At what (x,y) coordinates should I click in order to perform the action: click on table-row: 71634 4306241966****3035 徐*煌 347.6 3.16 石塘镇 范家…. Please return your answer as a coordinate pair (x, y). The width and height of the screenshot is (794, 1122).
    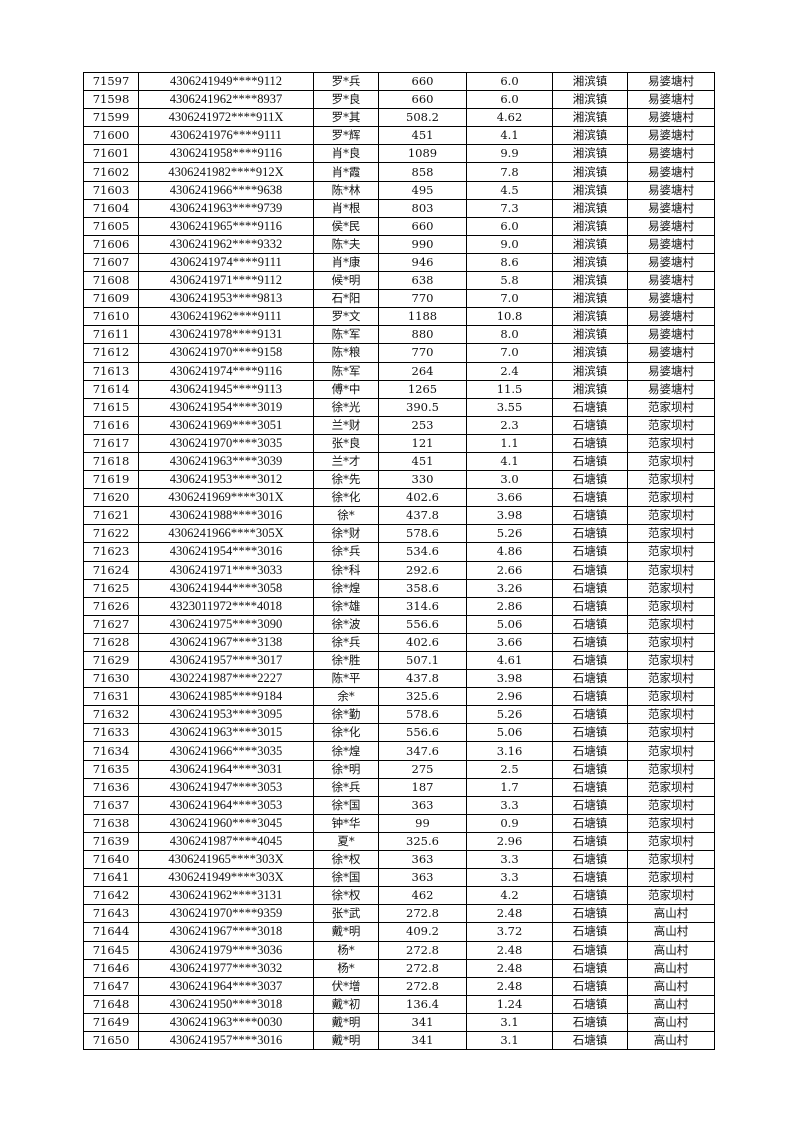
    Looking at the image, I should click on (399, 751).